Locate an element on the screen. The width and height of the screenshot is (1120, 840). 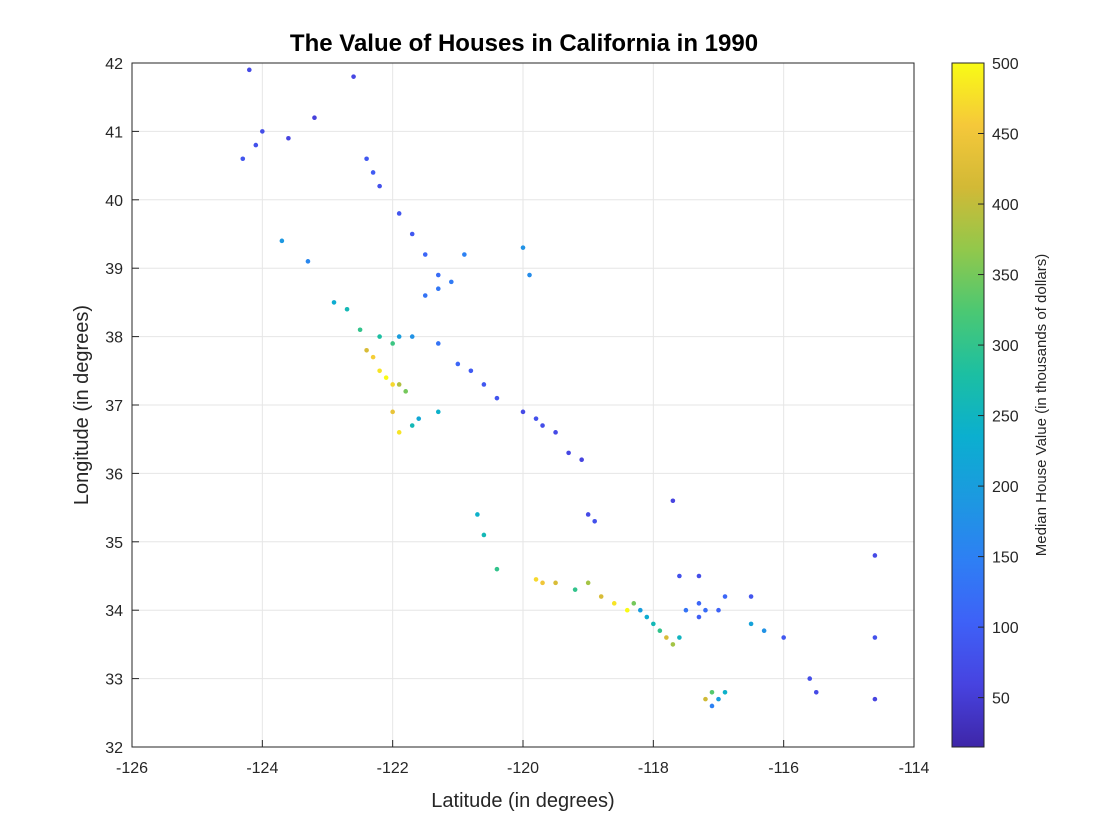
y-tick-label: 34 is located at coordinates (114, 611).